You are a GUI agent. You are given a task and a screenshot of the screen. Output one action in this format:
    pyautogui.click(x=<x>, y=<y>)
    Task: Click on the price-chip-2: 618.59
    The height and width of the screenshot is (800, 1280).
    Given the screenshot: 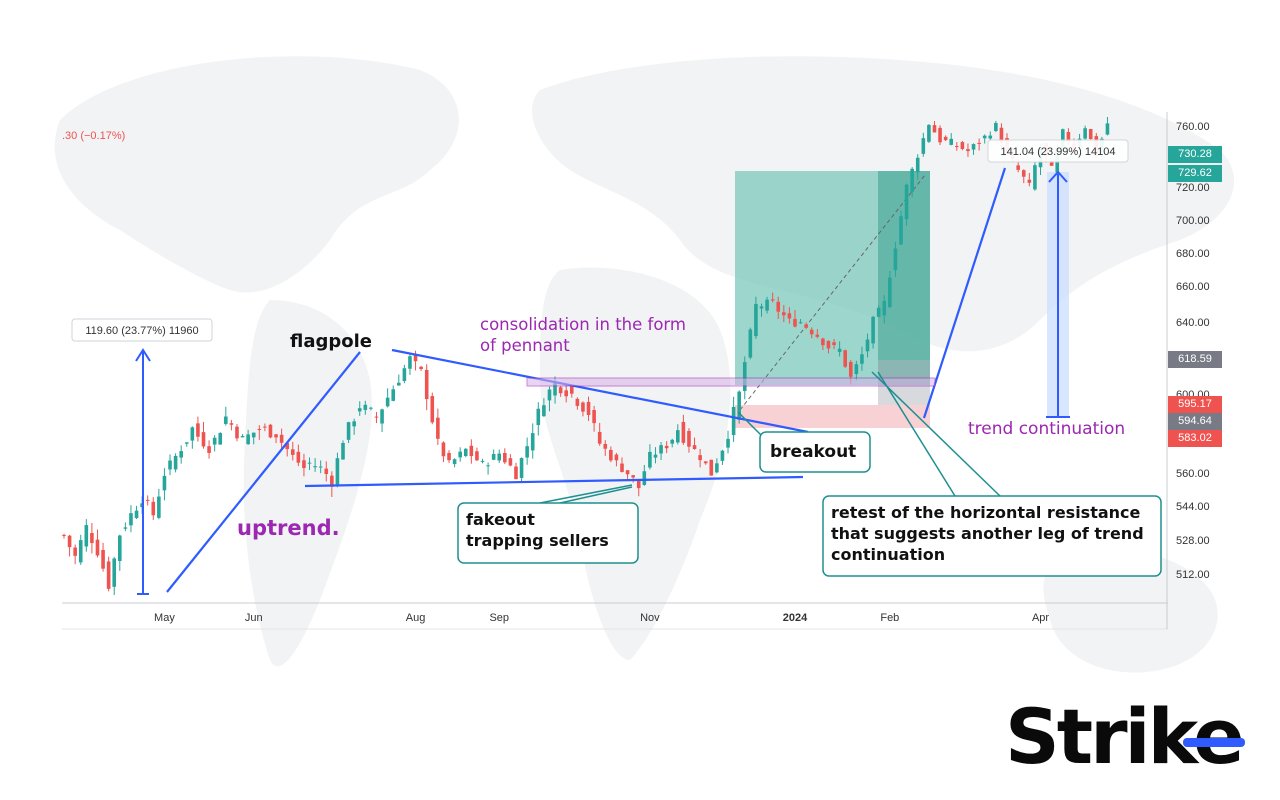 What is the action you would take?
    pyautogui.click(x=1195, y=359)
    